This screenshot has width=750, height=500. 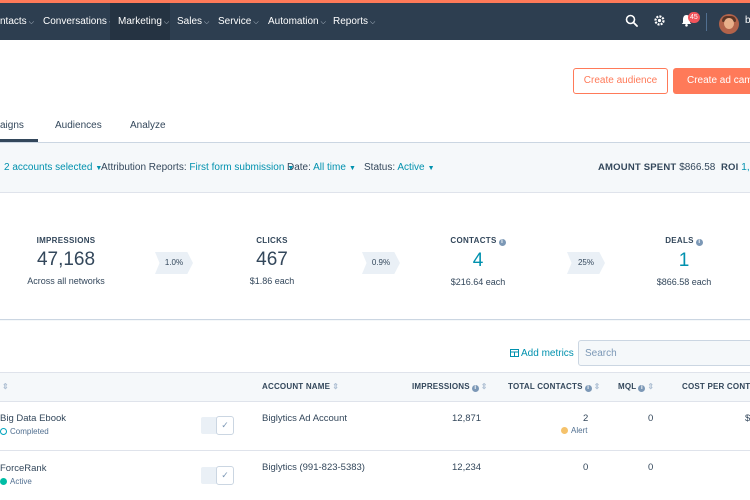 I want to click on metric-label-row: DEALS i, so click(x=682, y=241).